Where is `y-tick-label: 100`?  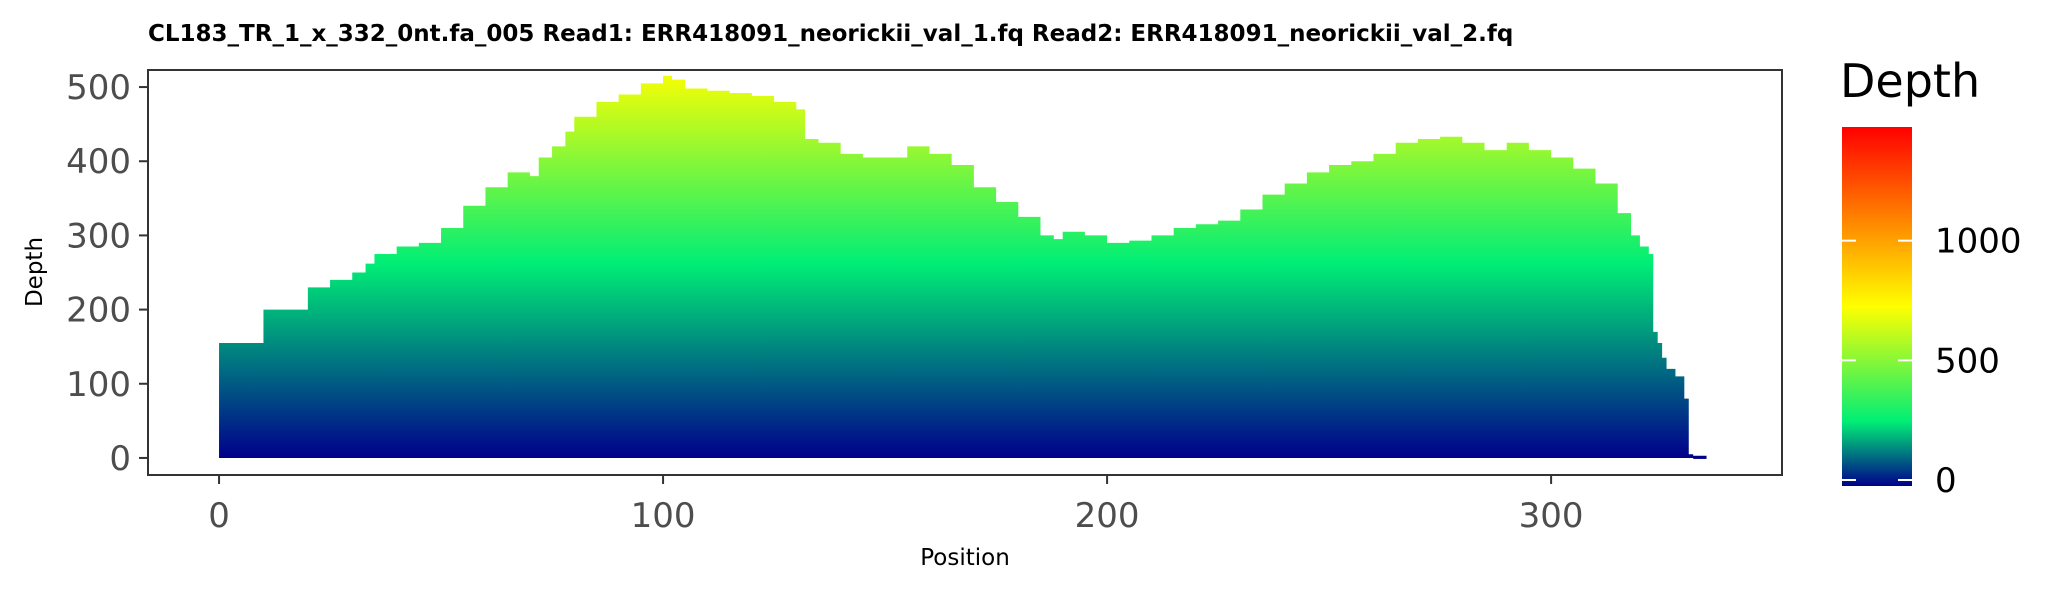
y-tick-label: 100 is located at coordinates (98, 385).